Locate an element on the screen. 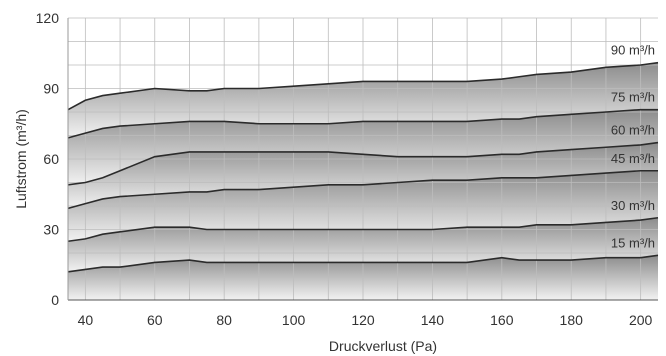 This screenshot has height=356, width=666. series-label-6: 90 m³/h is located at coordinates (633, 50).